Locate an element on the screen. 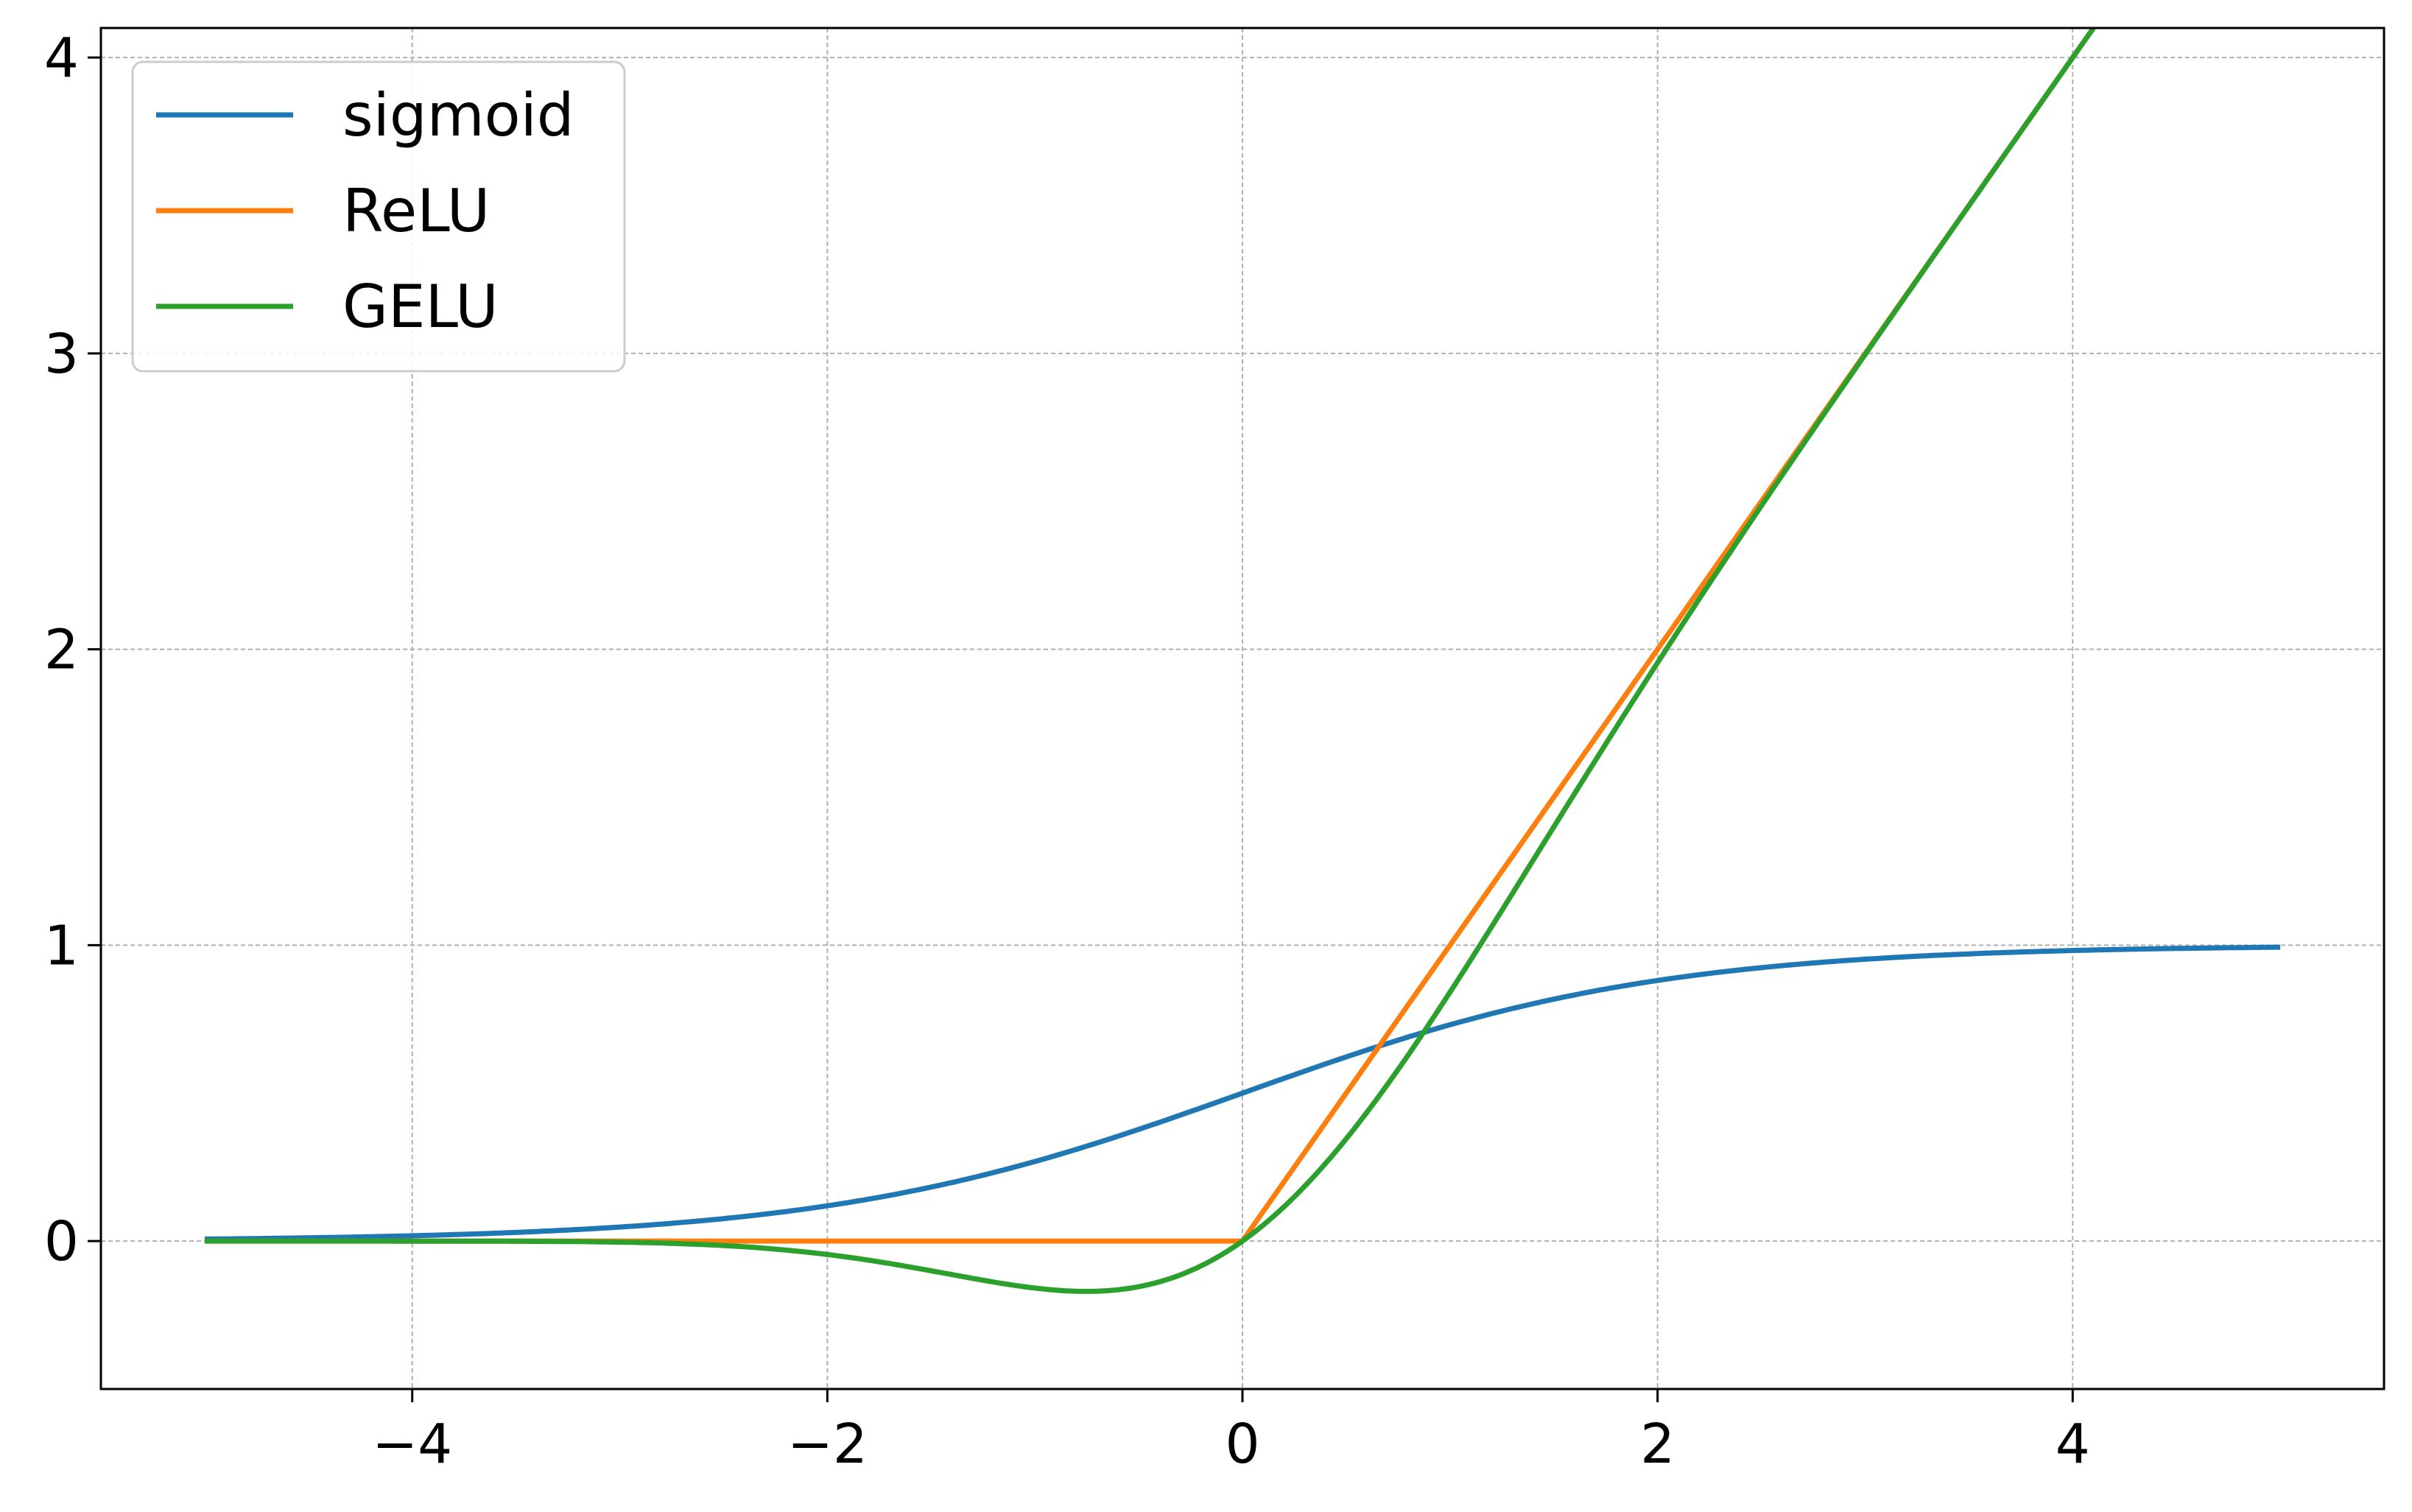 This screenshot has height=1512, width=2412. x-tick-label: 2 is located at coordinates (1658, 1444).